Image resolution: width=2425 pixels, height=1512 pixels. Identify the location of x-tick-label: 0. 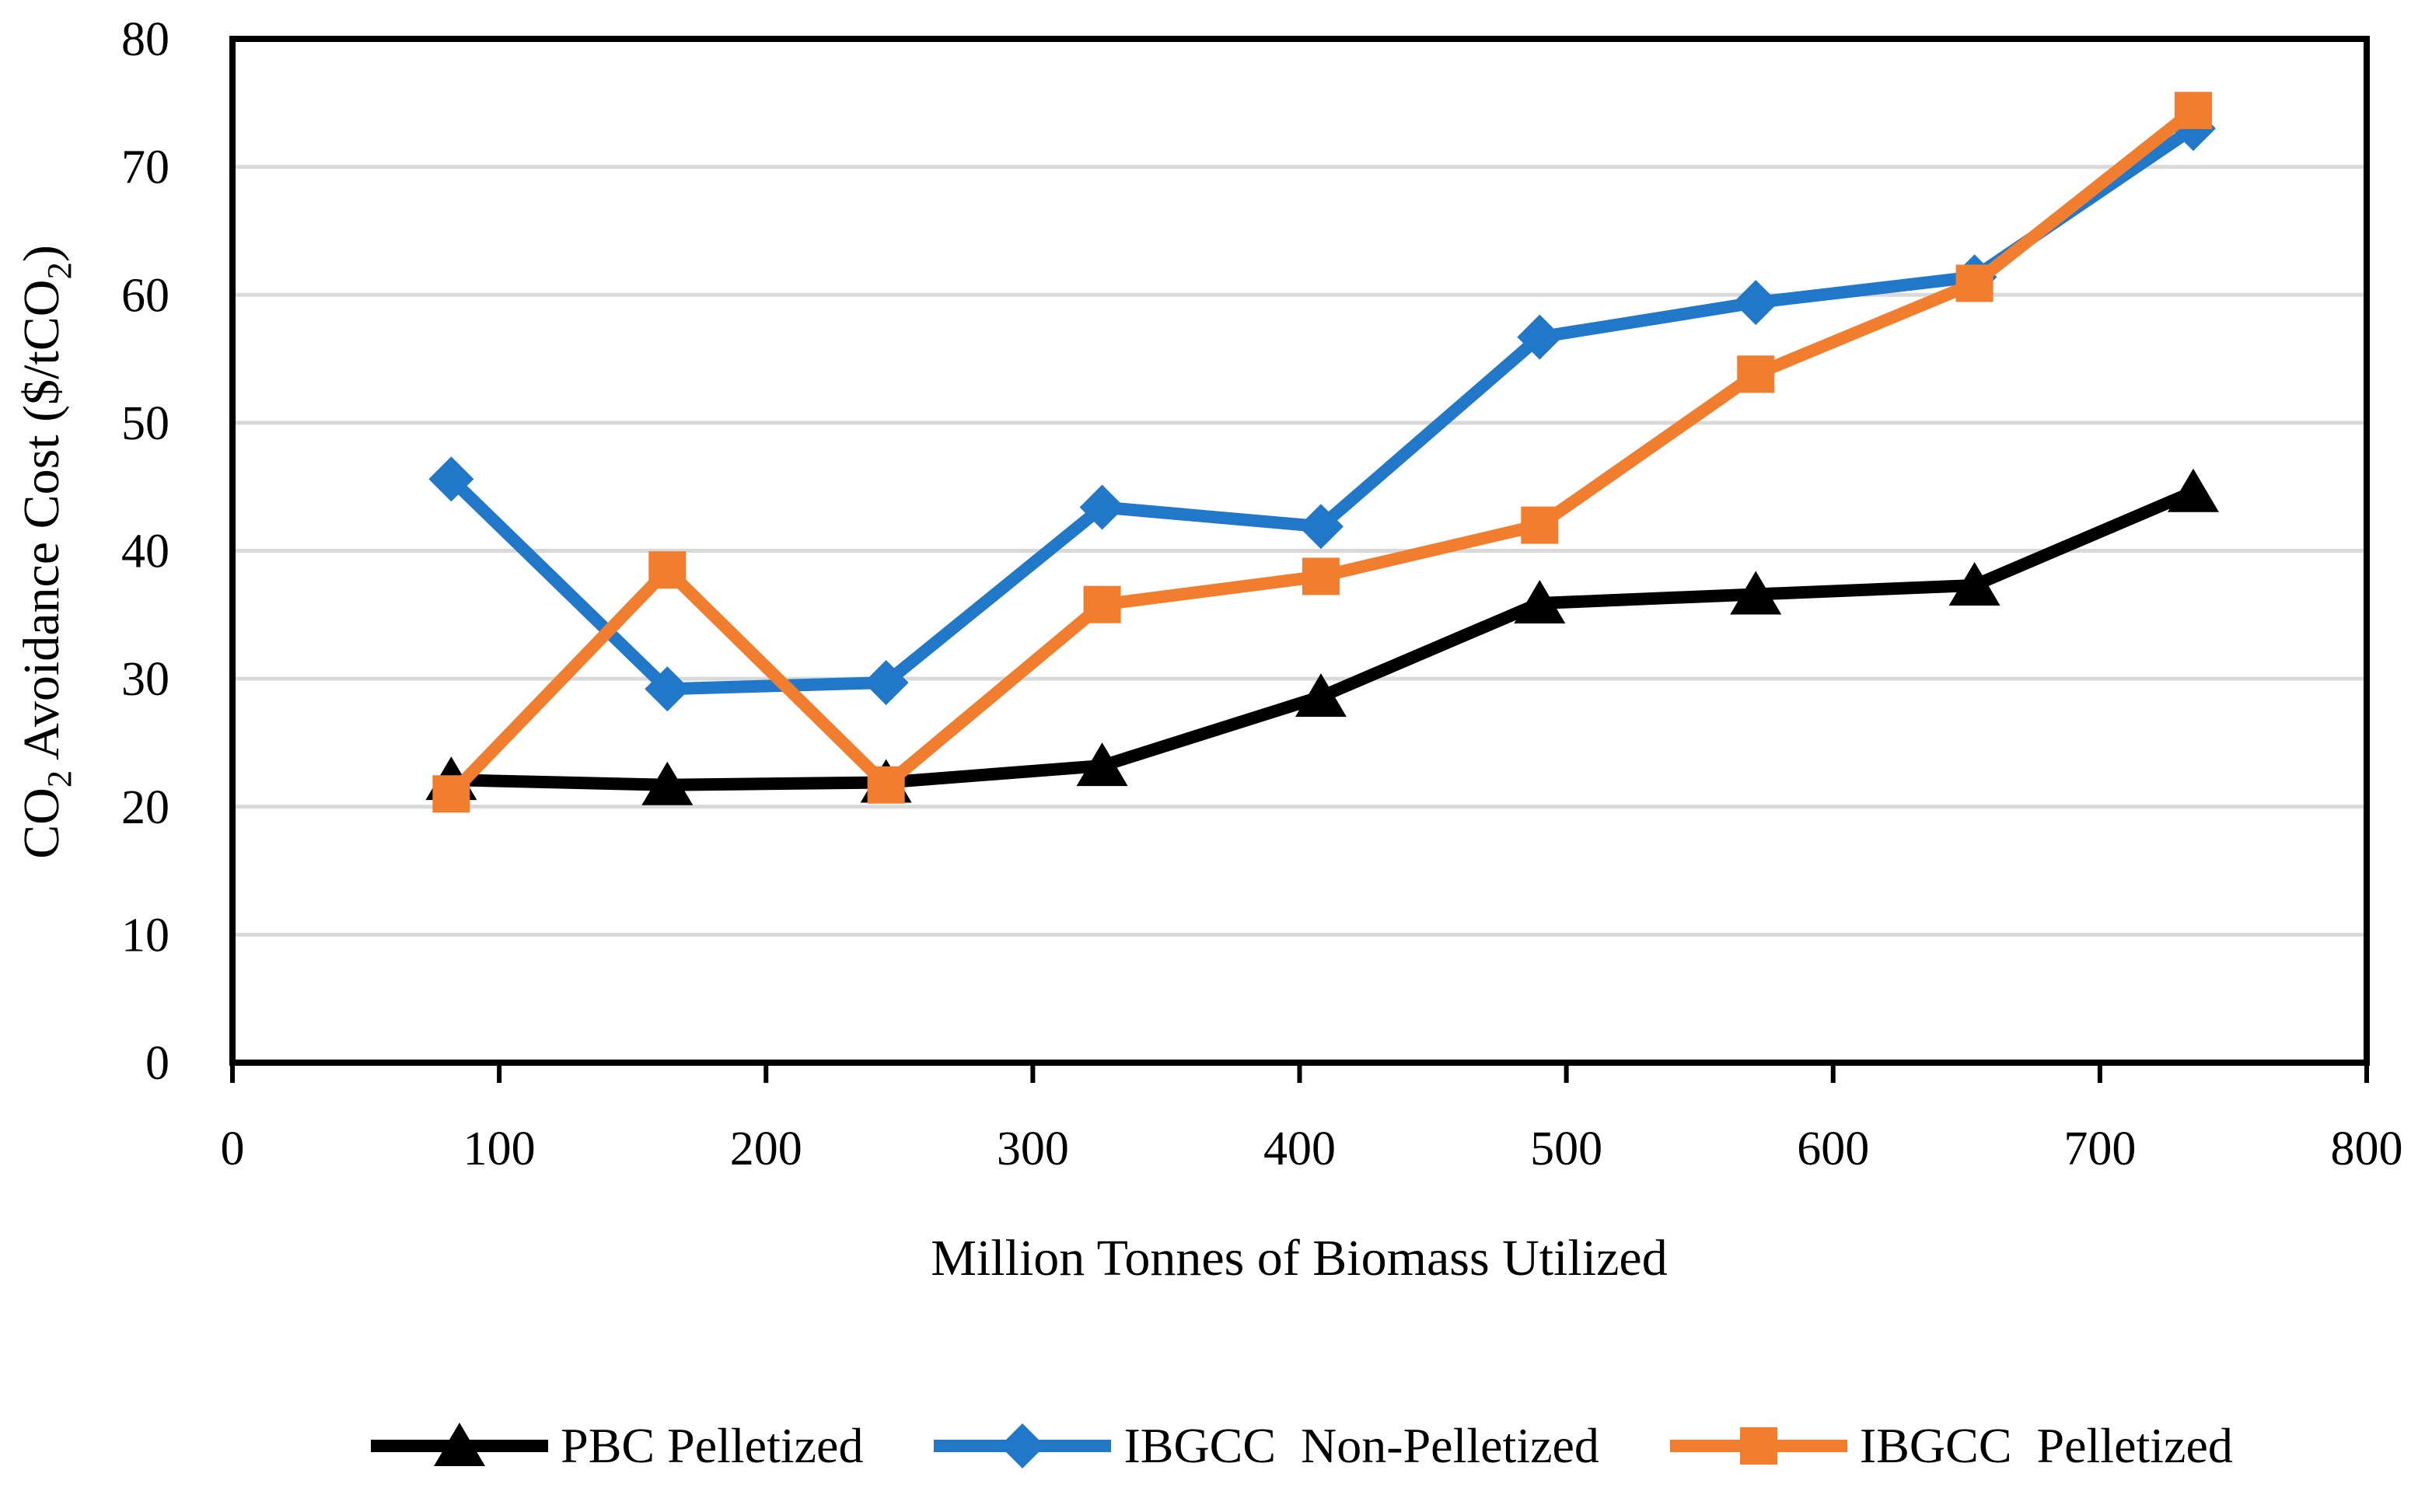
(233, 1149).